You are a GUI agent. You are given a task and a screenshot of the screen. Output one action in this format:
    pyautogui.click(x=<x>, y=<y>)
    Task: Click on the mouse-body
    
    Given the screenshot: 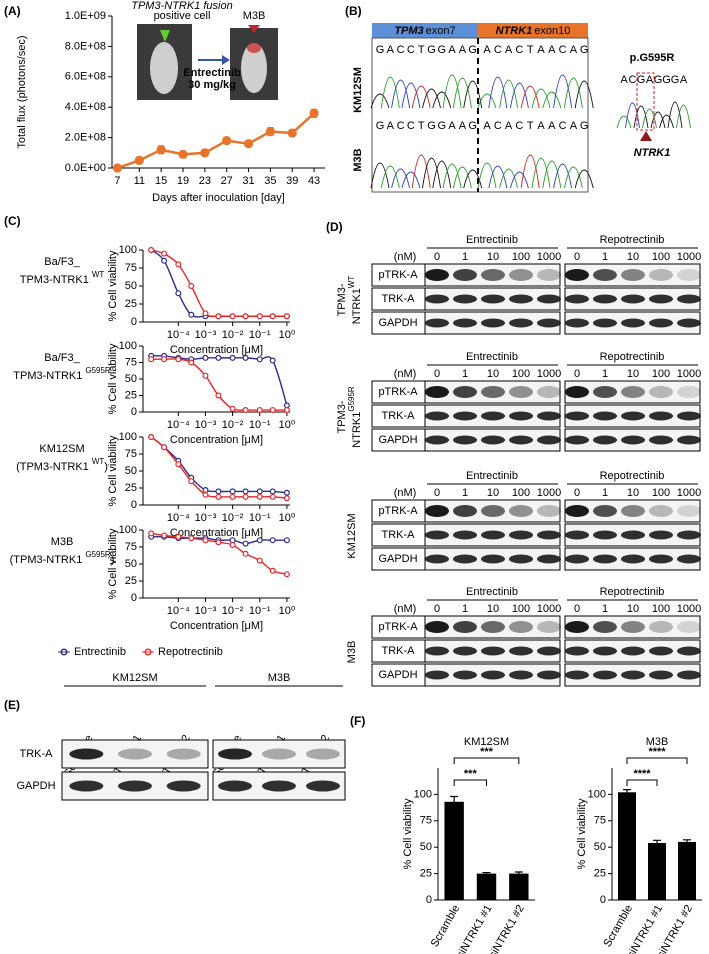 What is the action you would take?
    pyautogui.click(x=164, y=68)
    